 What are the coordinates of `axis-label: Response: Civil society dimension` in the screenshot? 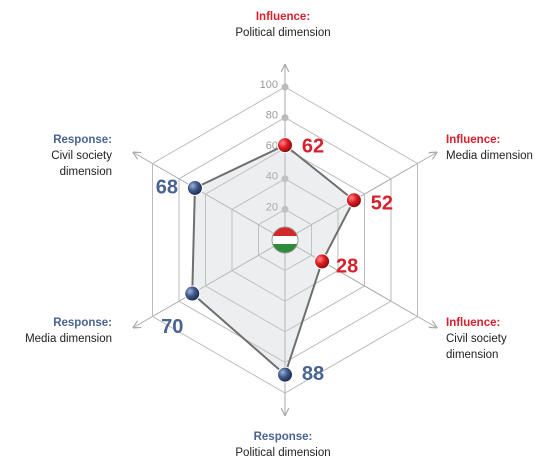 It's located at (71, 156).